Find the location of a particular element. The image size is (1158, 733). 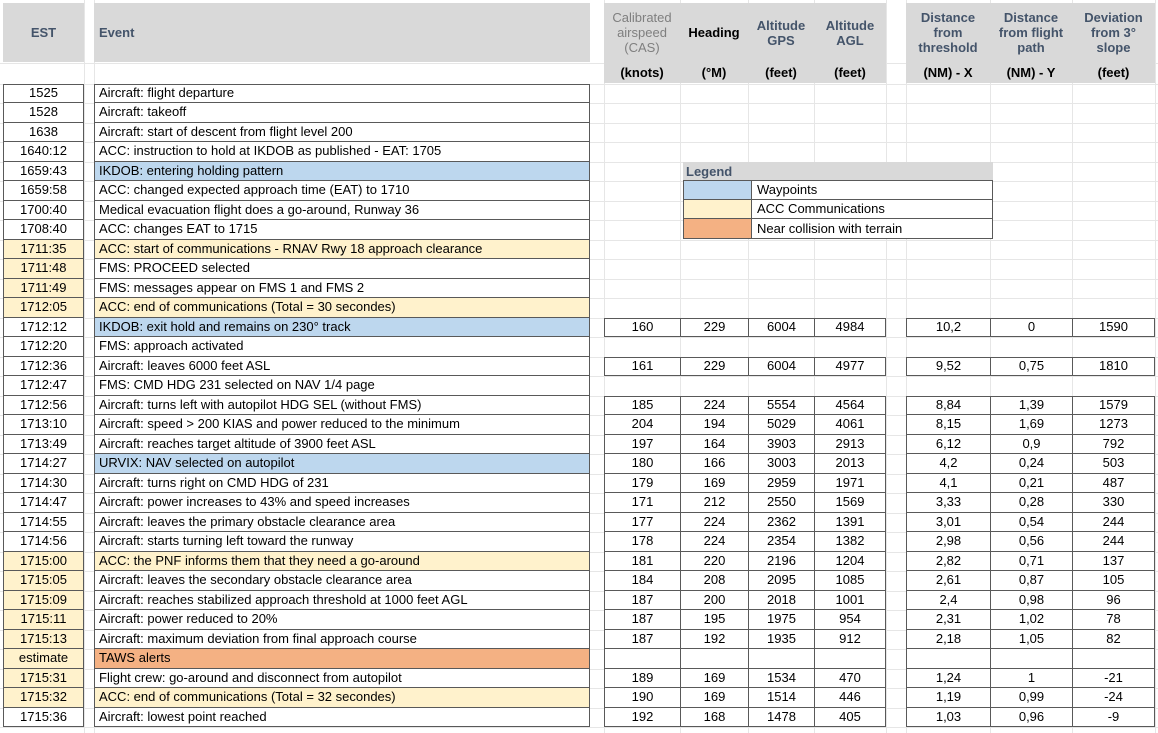

distance-flightpath-cell: 0,28 is located at coordinates (1031, 503).